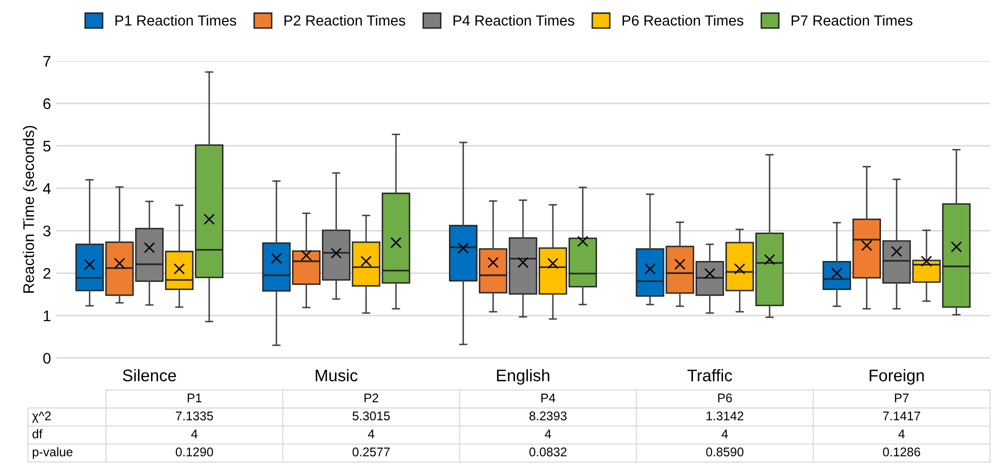  Describe the element at coordinates (41, 417) in the screenshot. I see `text: χ^2` at that location.